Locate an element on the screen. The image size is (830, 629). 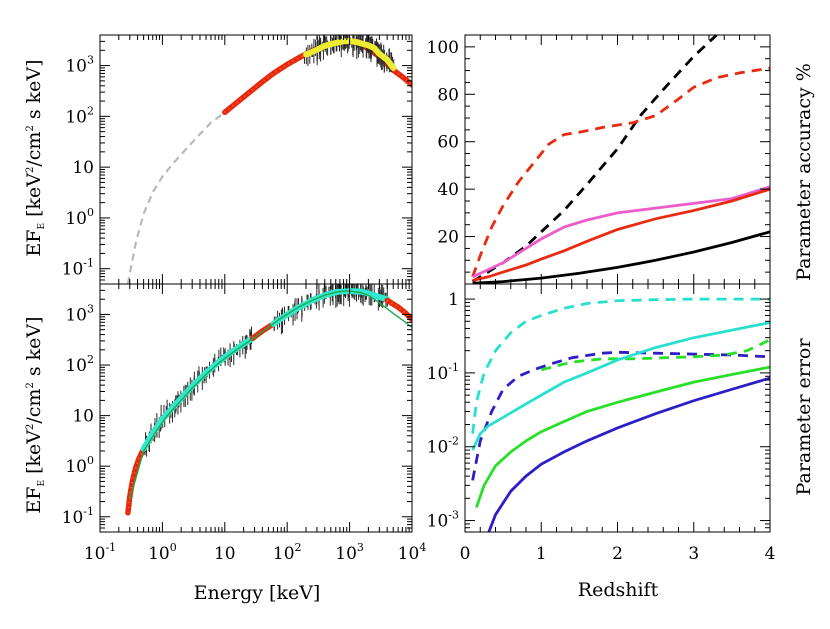
series-ee5ccc is located at coordinates (621, 232).